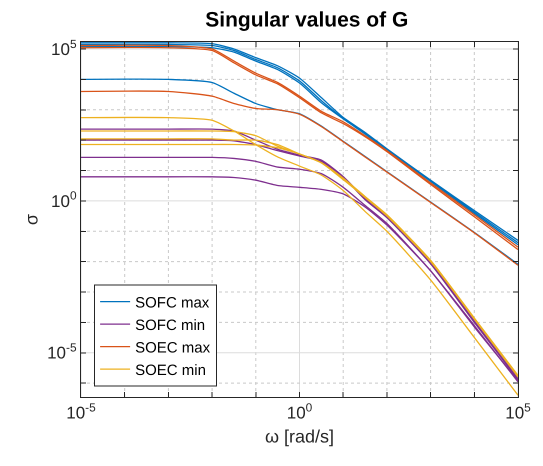 The height and width of the screenshot is (466, 543). Describe the element at coordinates (299, 436) in the screenshot. I see `x-axis-title: ω [rad/s]` at that location.